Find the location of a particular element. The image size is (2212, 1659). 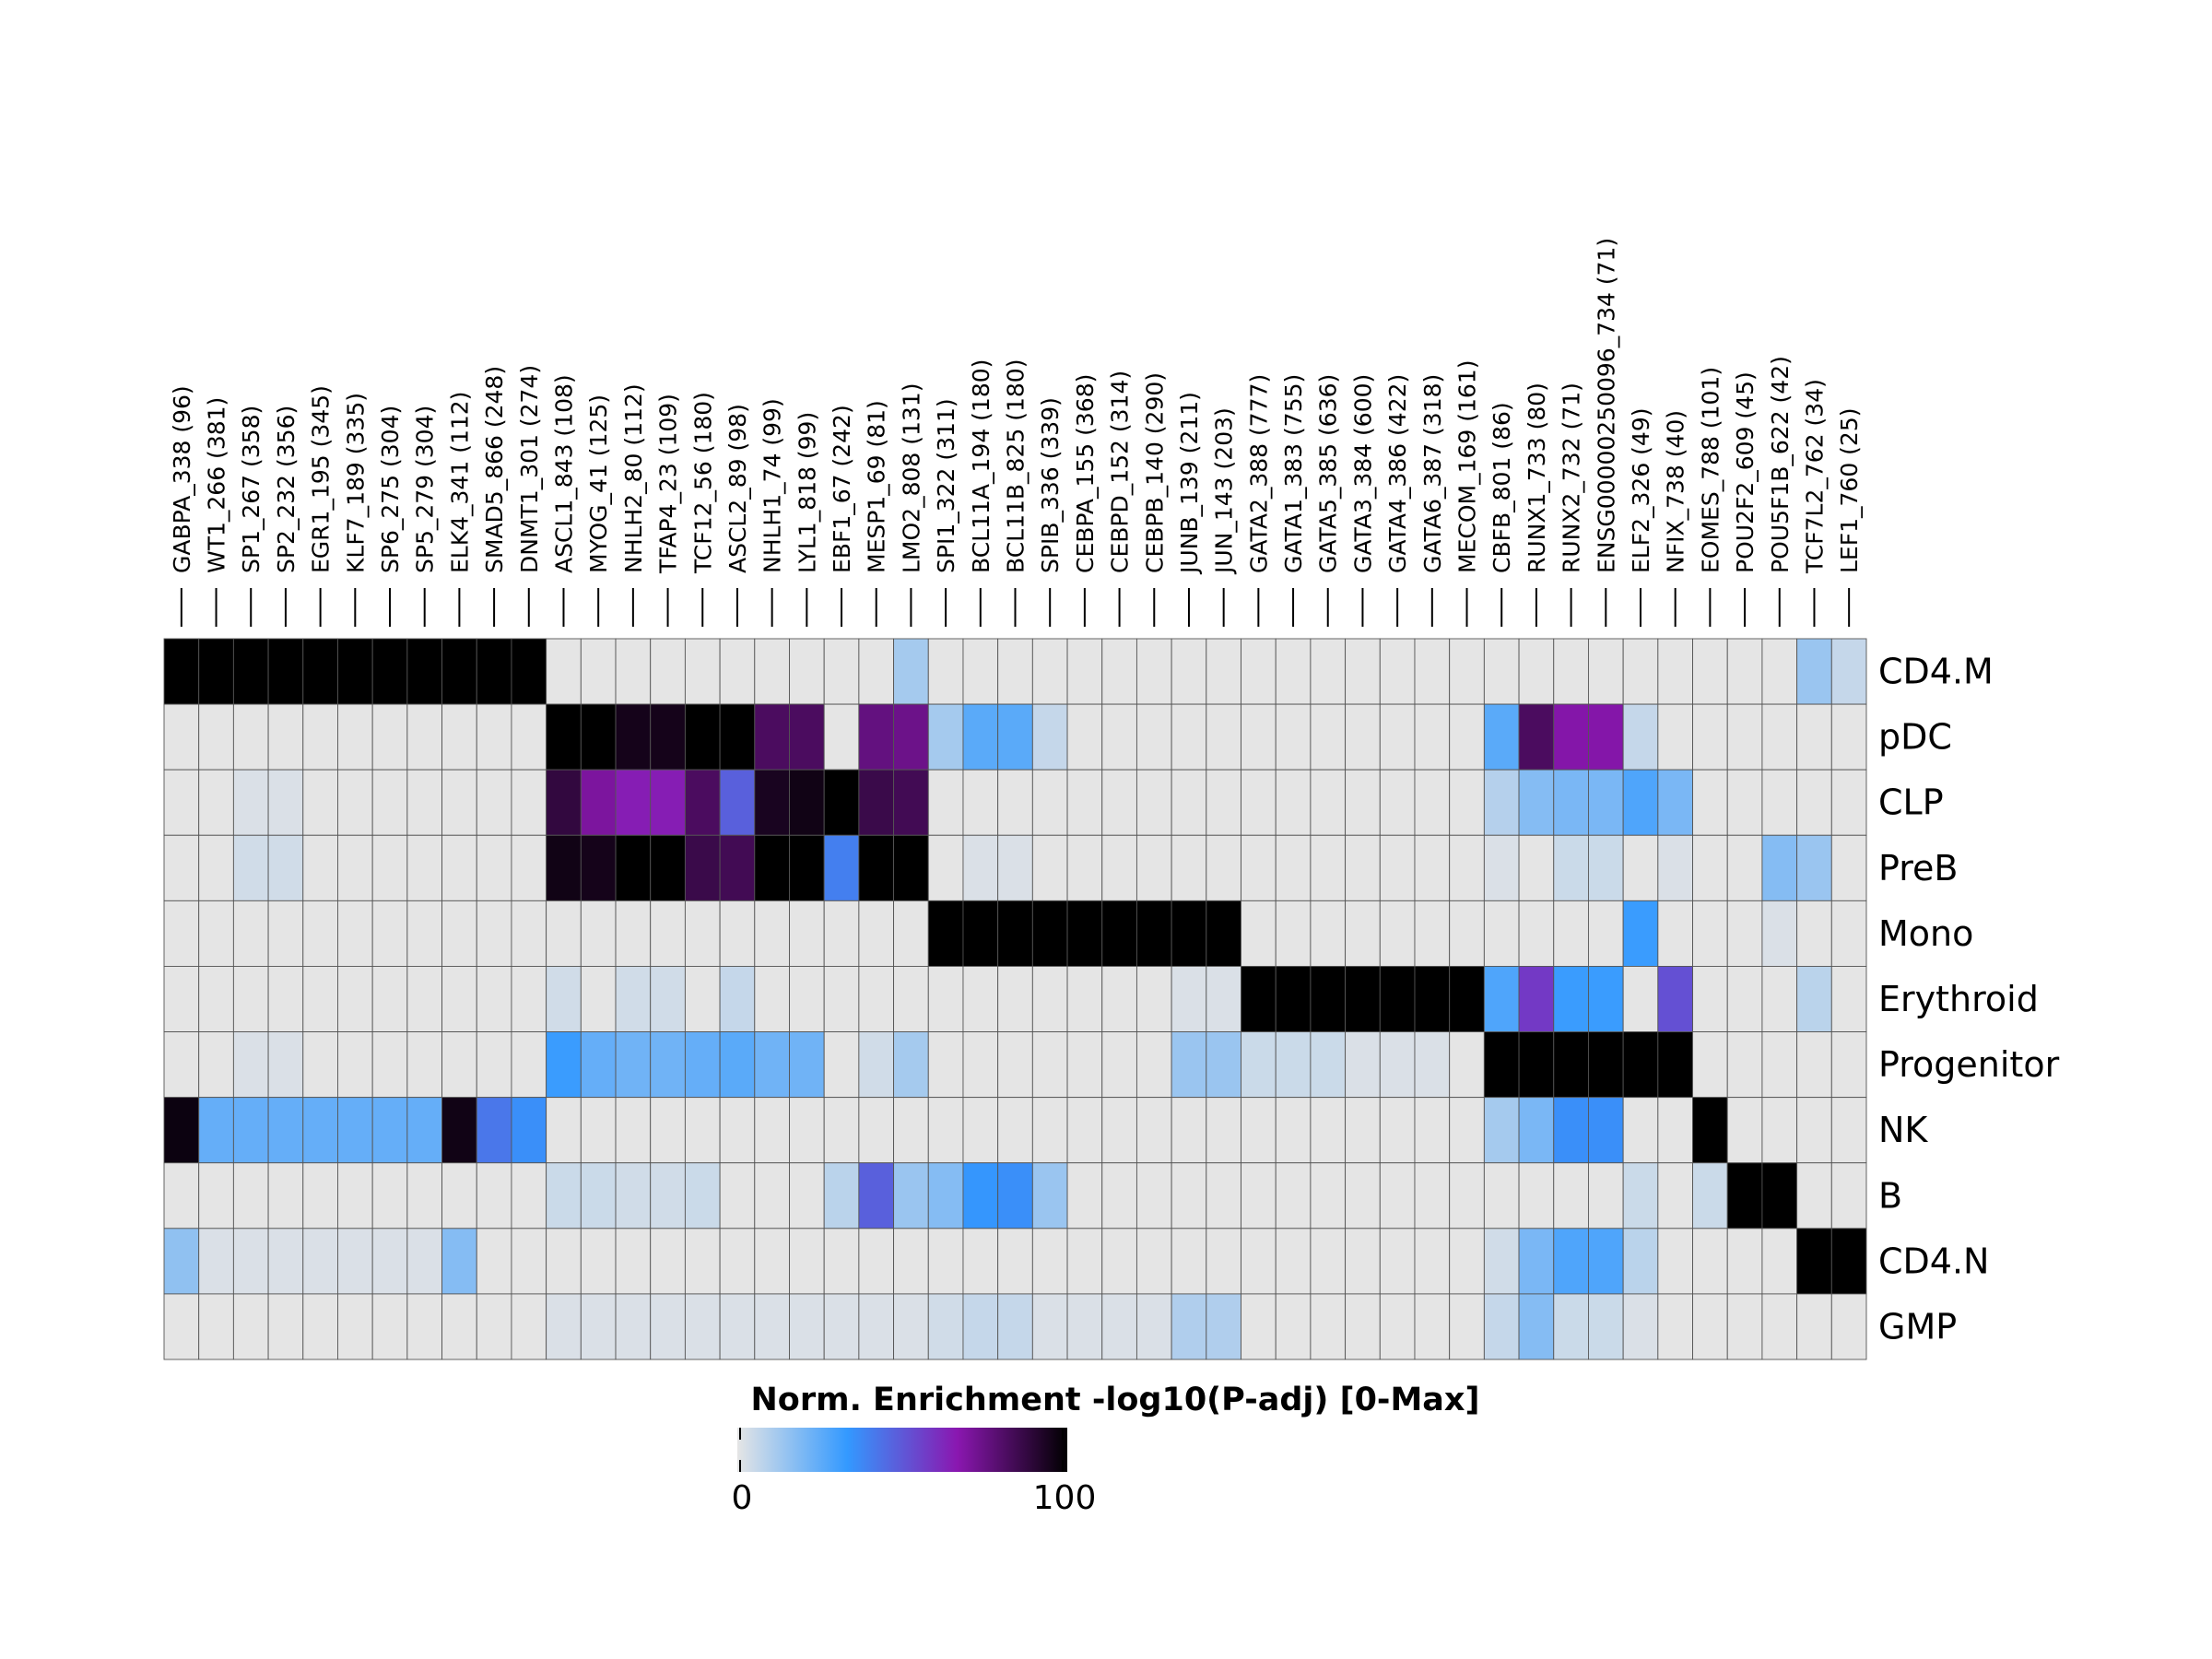

column-label: GATA2_388 (777) is located at coordinates (1258, 473).